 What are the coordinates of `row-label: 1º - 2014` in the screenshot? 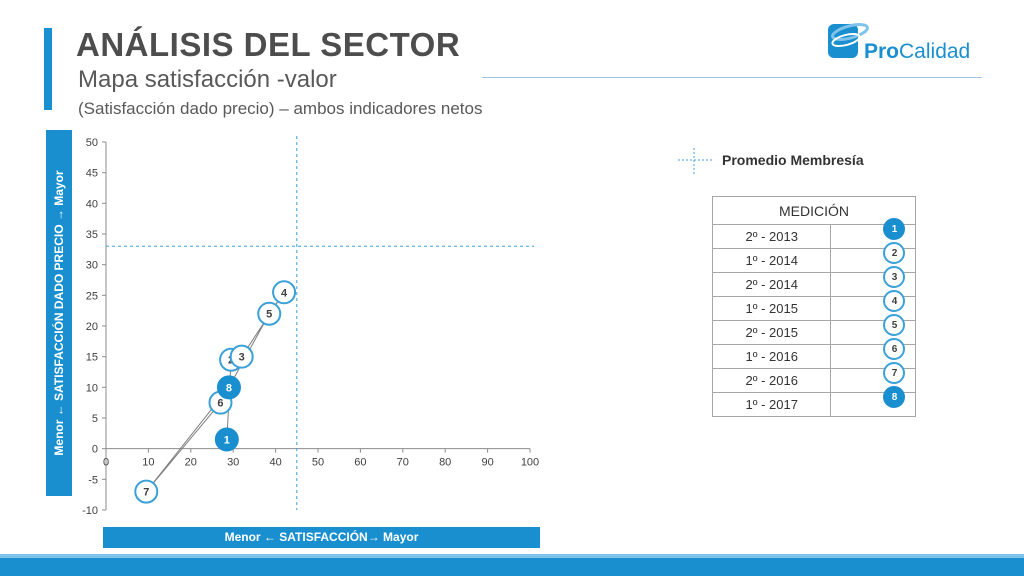 It's located at (771, 260).